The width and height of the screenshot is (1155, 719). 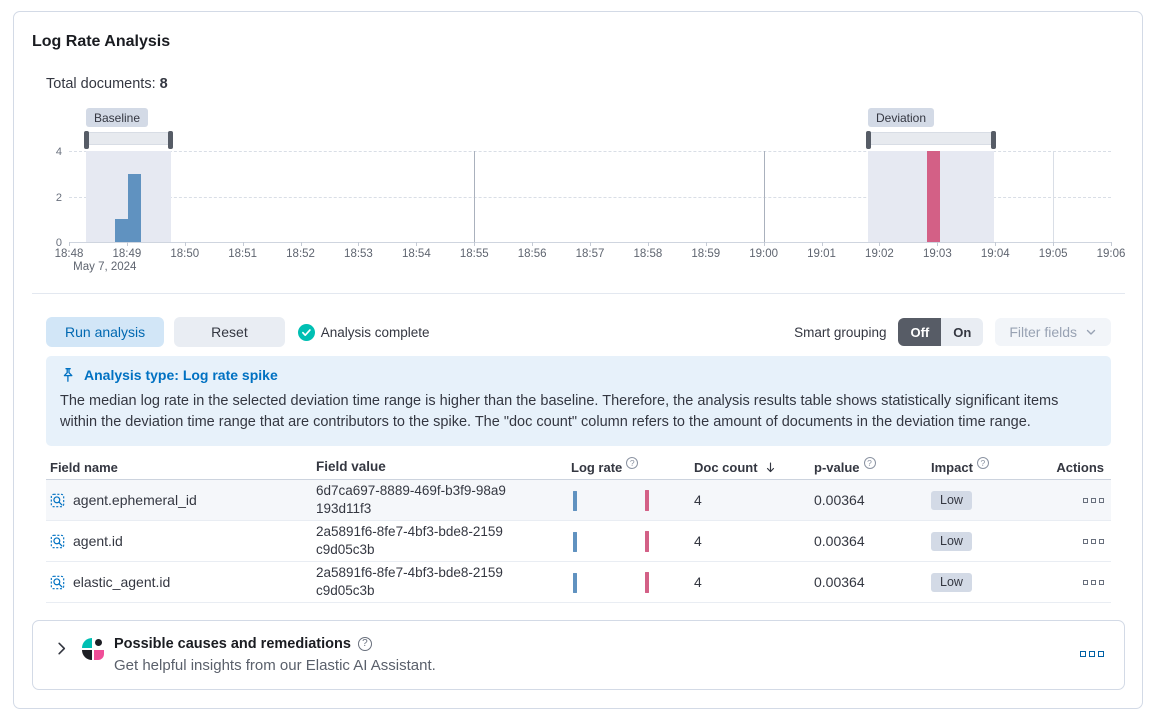 What do you see at coordinates (1091, 332) in the screenshot?
I see `chevron-down-icon` at bounding box center [1091, 332].